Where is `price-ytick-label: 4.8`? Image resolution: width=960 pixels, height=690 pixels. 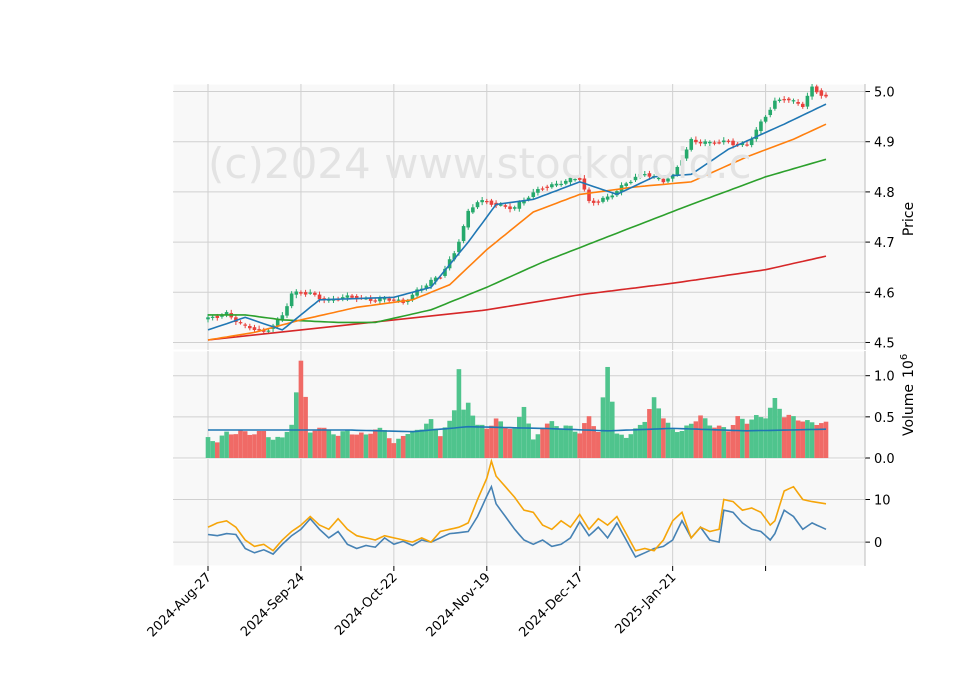 price-ytick-label: 4.8 is located at coordinates (884, 193).